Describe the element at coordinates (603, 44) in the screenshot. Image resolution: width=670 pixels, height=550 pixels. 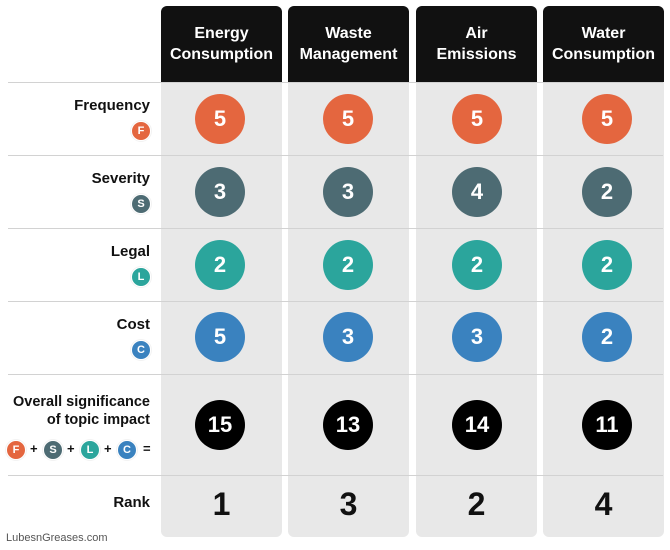
I see `column-header-water: Water Consumption` at that location.